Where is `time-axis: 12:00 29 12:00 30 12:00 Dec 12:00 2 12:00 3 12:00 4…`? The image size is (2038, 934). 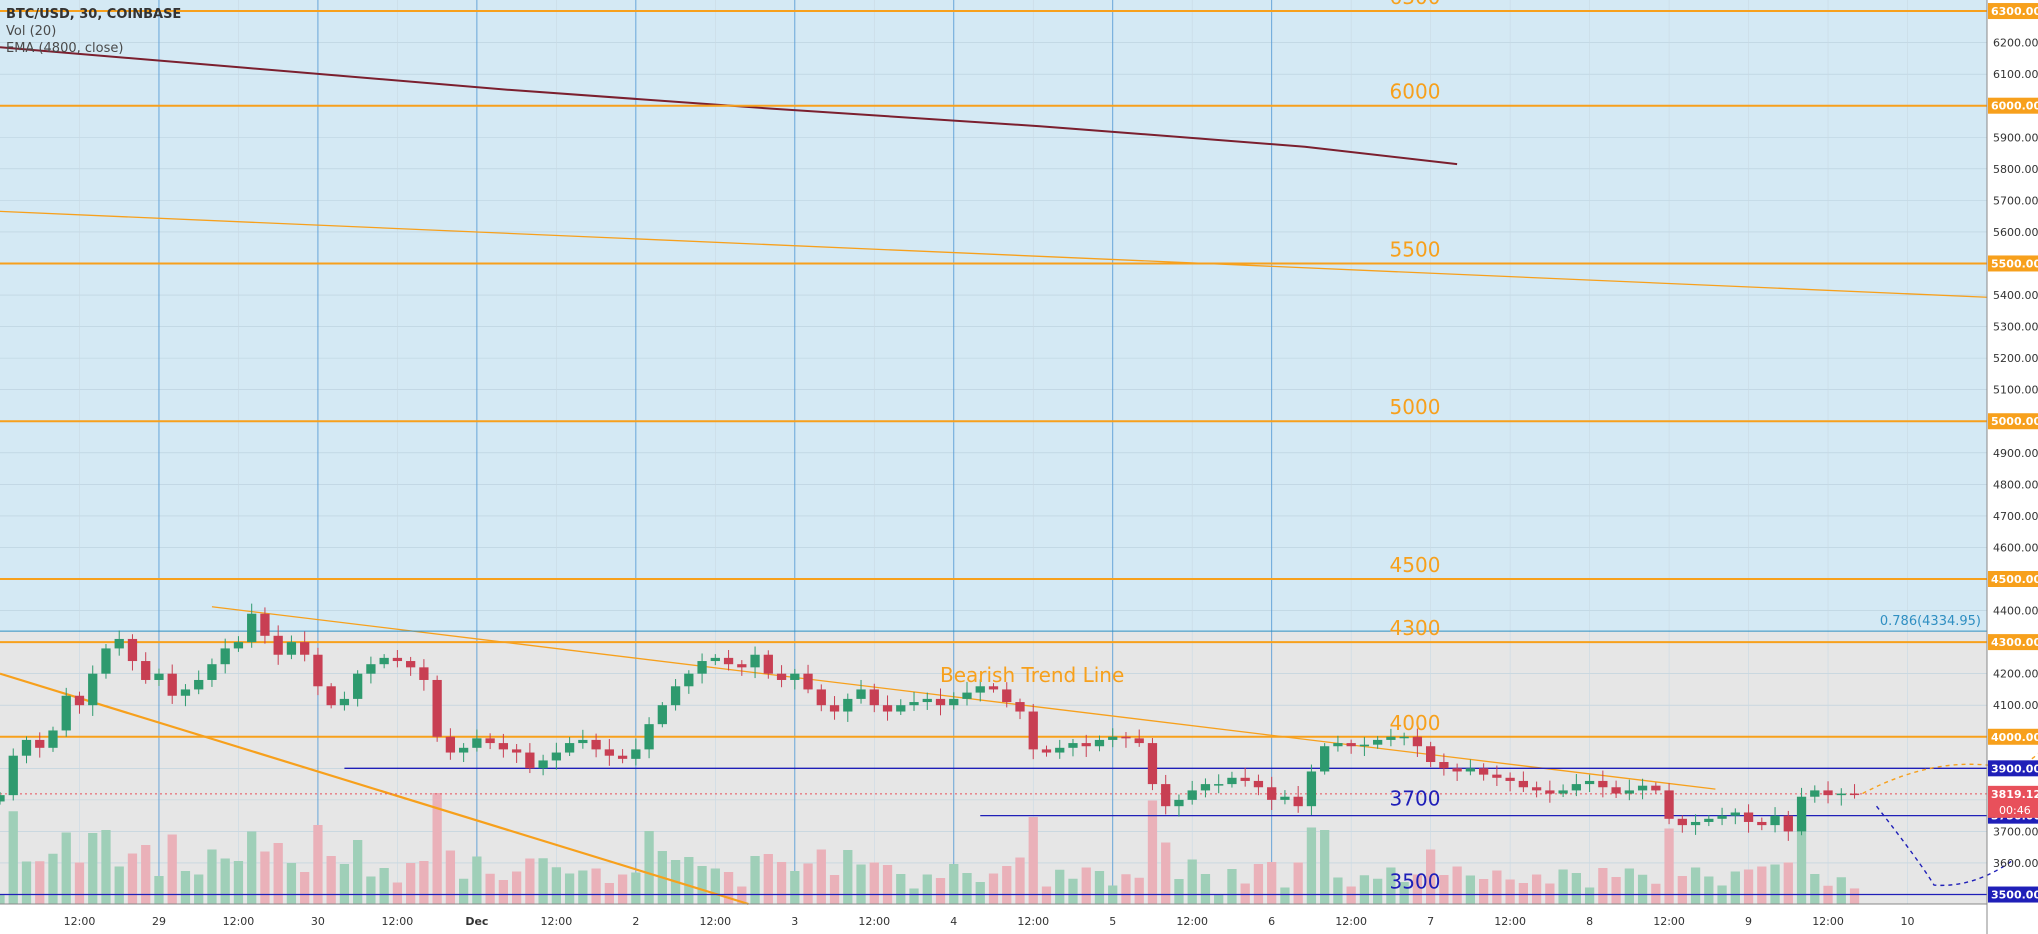
time-axis: 12:00 29 12:00 30 12:00 Dec 12:00 2 12:00 3 12:00 4… is located at coordinates (993, 915).